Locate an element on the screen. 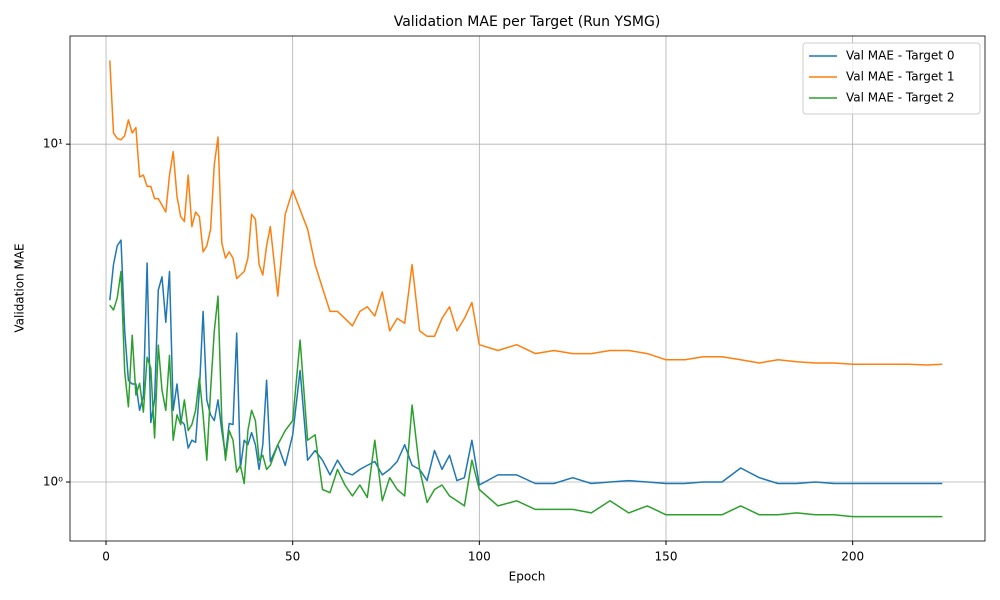 This screenshot has width=1000, height=600. legend-box is located at coordinates (891, 78).